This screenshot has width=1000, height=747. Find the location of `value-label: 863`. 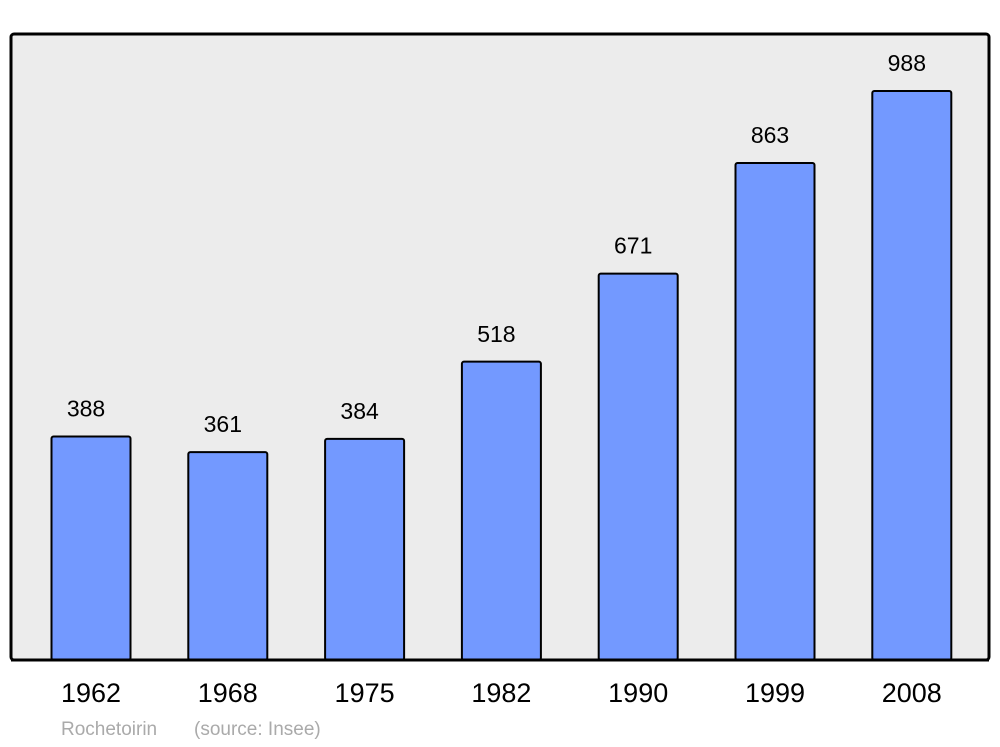

value-label: 863 is located at coordinates (770, 135).